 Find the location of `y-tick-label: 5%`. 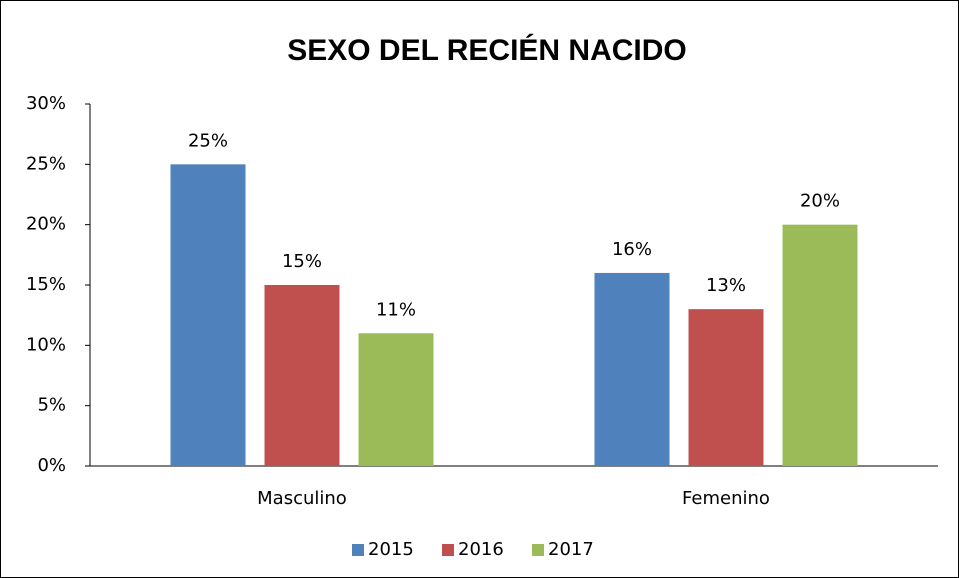

y-tick-label: 5% is located at coordinates (51, 405).